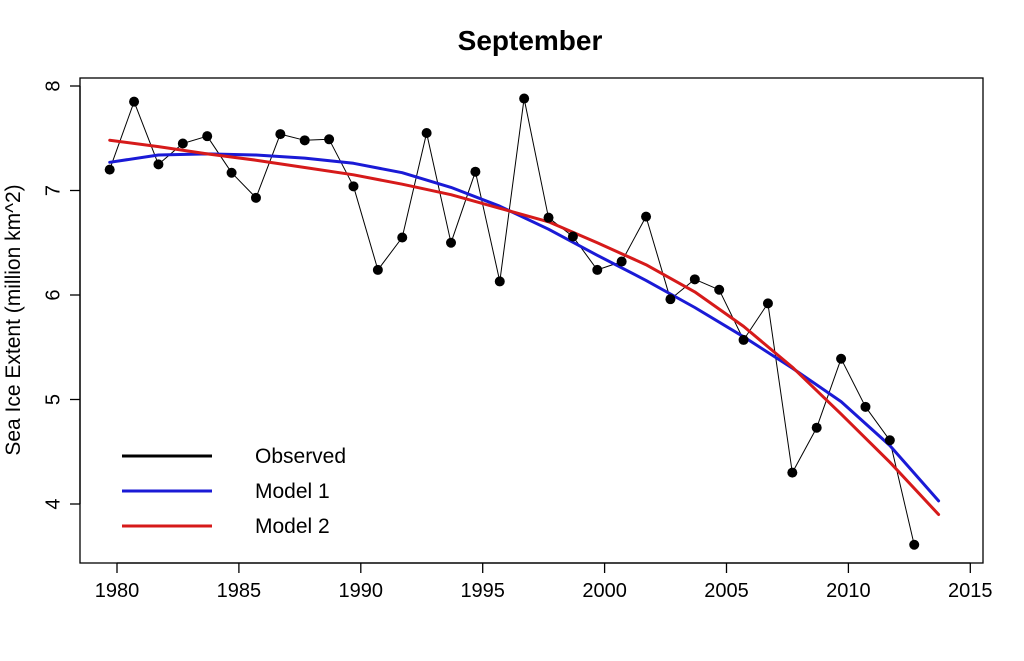 The width and height of the screenshot is (1024, 661). What do you see at coordinates (361, 591) in the screenshot?
I see `x-tick-label: 1990` at bounding box center [361, 591].